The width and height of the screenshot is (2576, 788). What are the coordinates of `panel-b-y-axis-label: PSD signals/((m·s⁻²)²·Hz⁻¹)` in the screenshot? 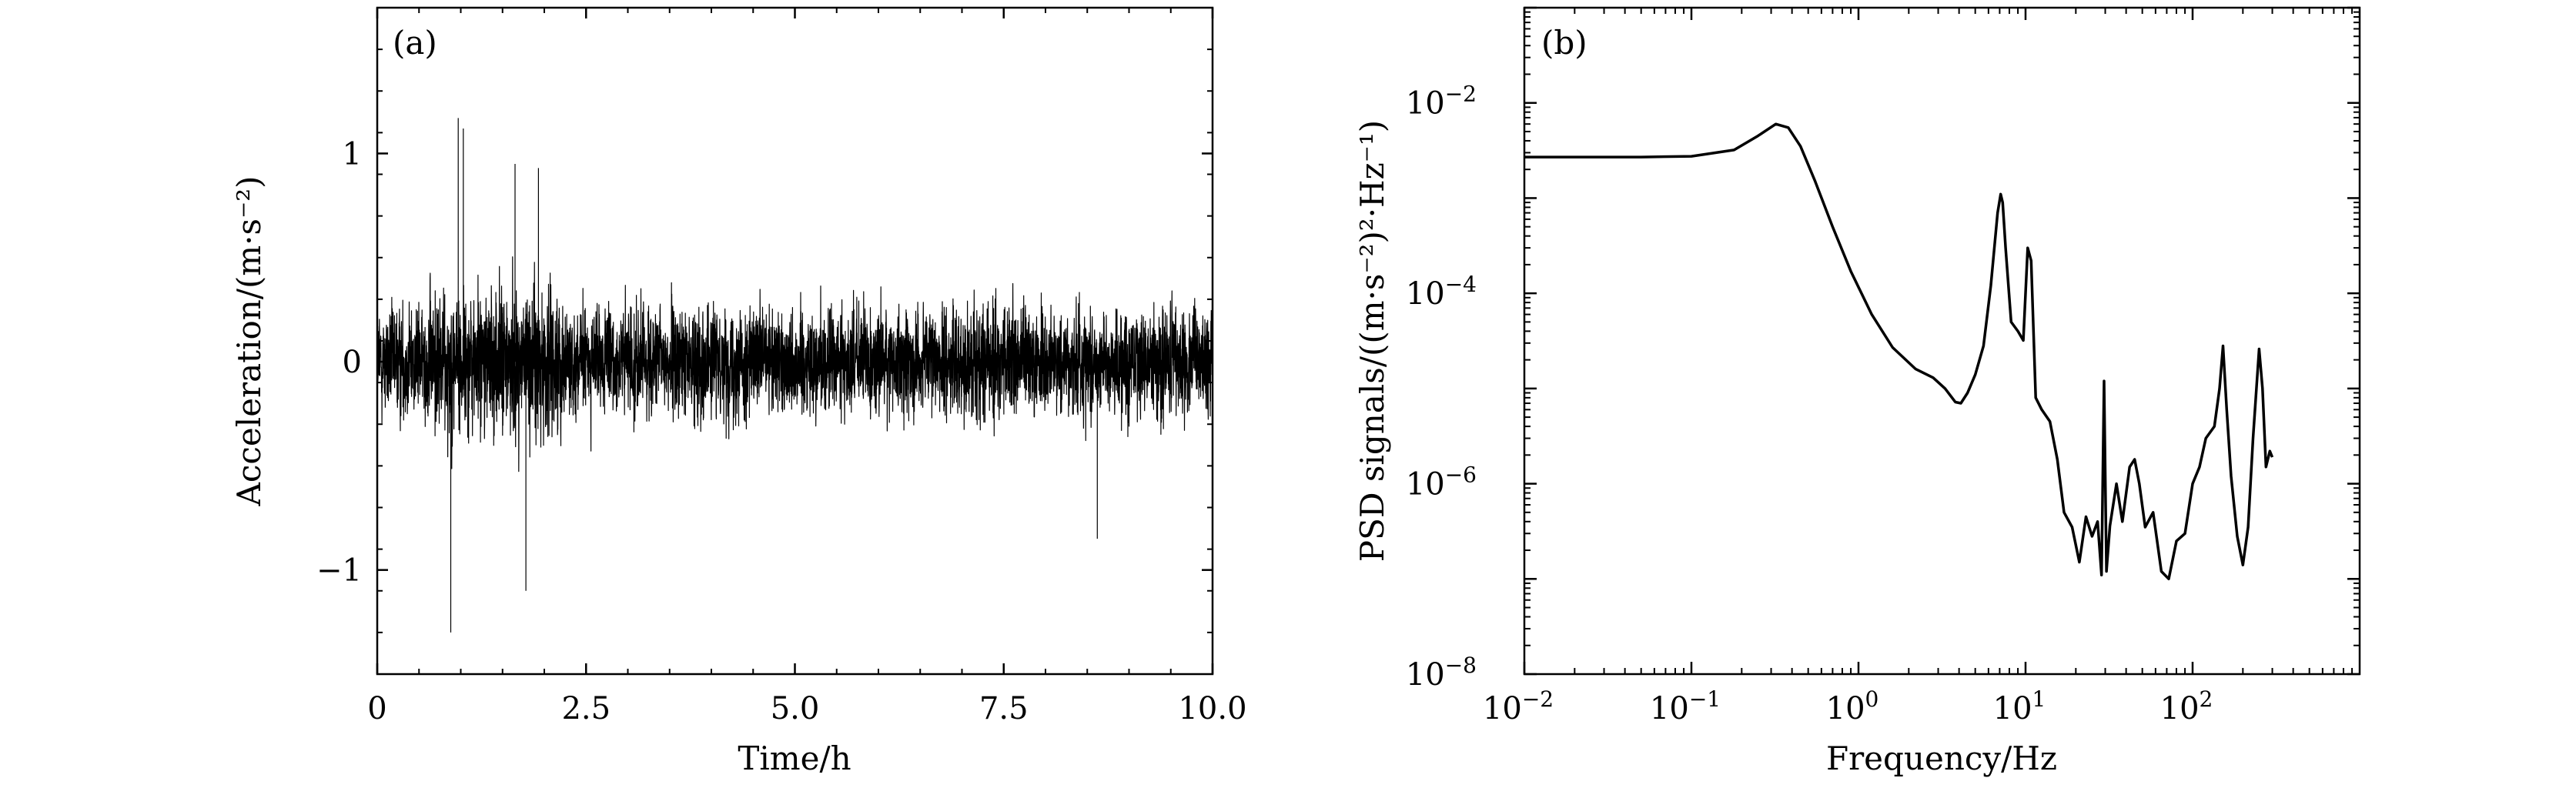 It's located at (1372, 341).